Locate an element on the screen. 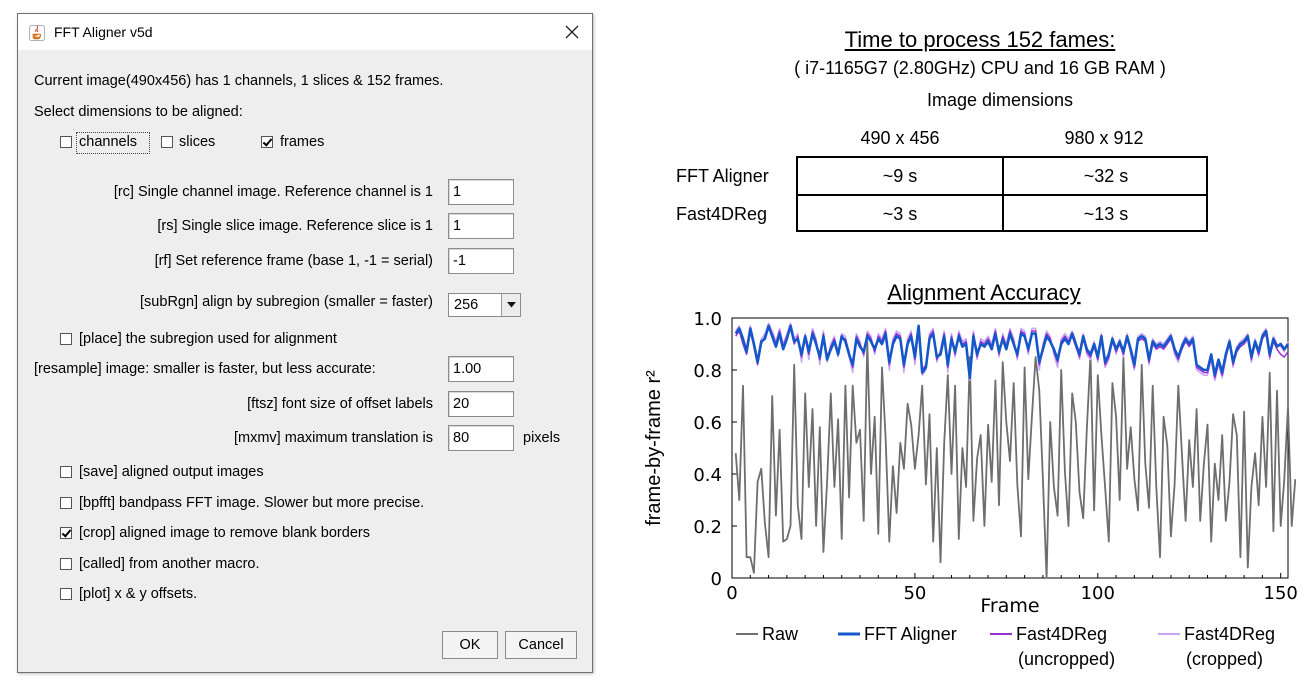 Image resolution: width=1305 pixels, height=688 pixels. plot-label: [plot] x & y offsets. is located at coordinates (138, 594).